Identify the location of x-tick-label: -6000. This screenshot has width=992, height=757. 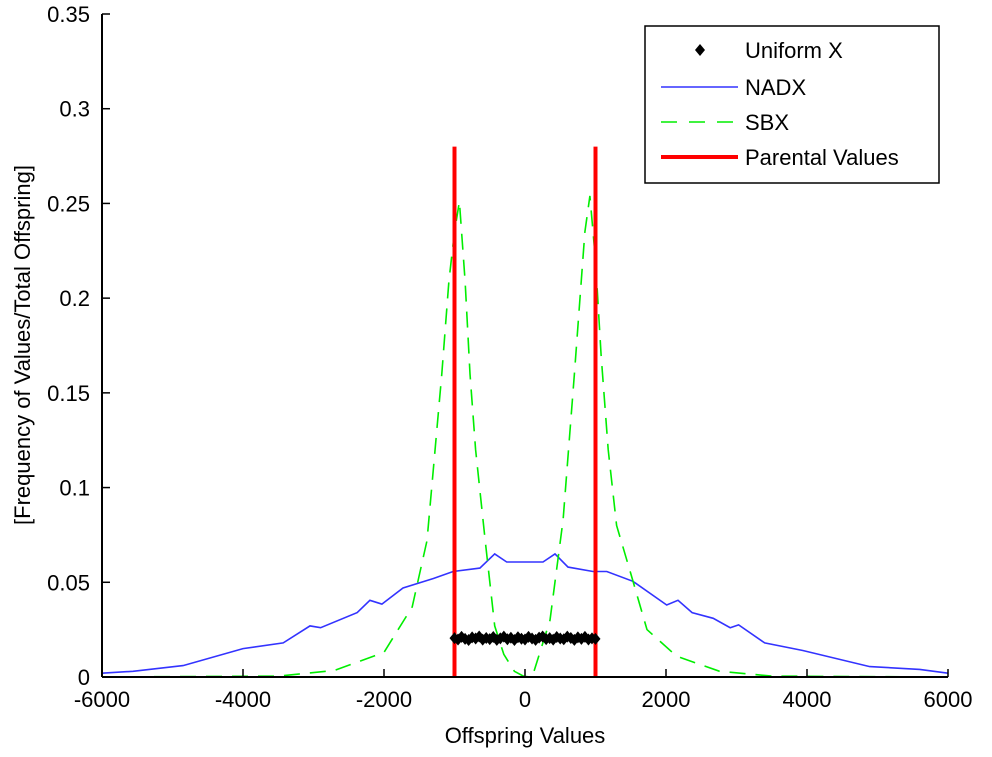
(102, 699).